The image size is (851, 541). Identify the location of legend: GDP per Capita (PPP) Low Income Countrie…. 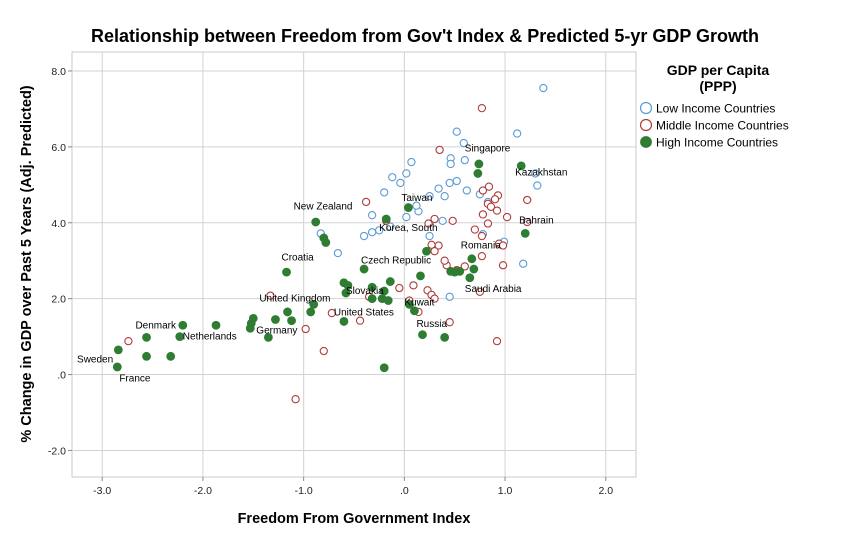
(714, 106).